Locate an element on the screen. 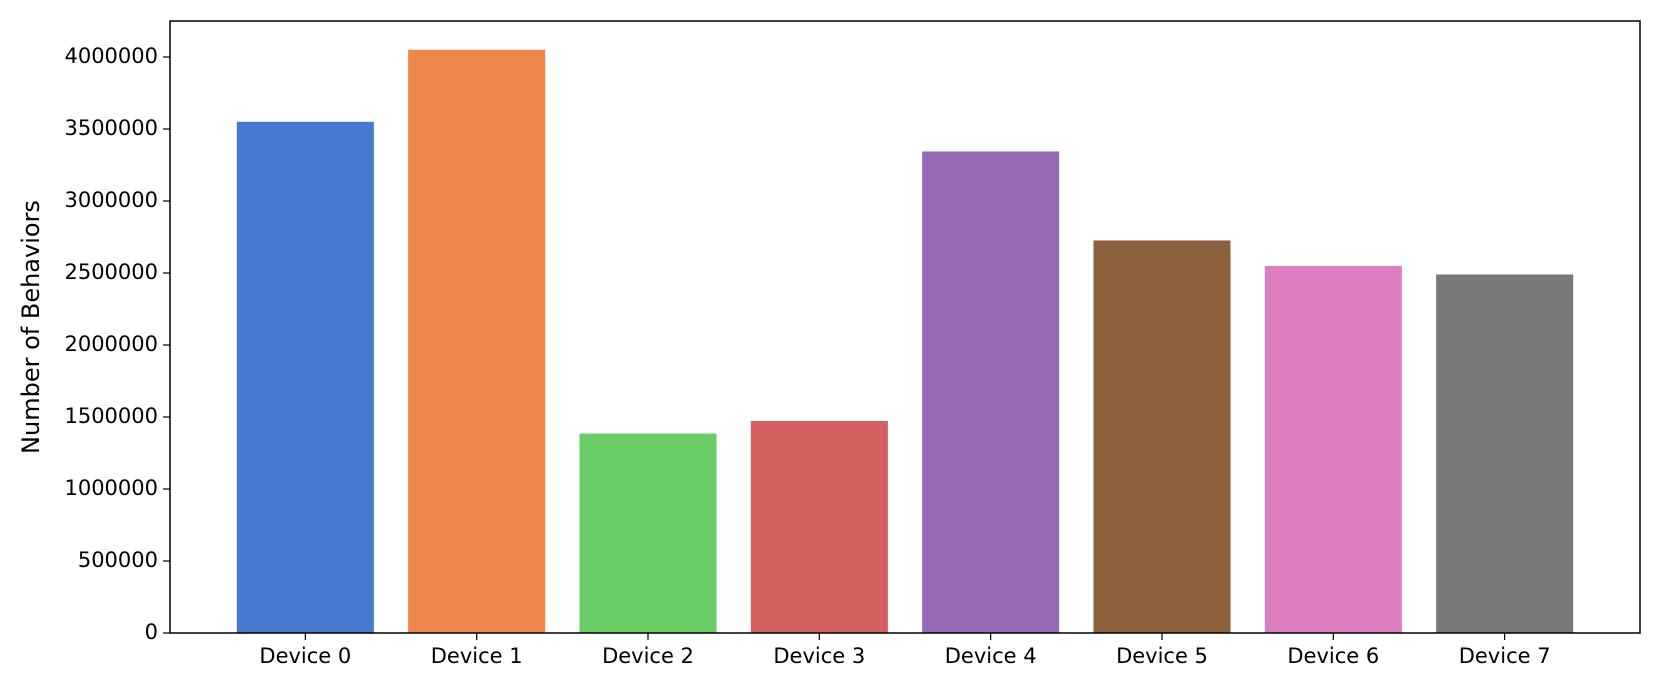  y-tick-label: 1000000 is located at coordinates (111, 488).